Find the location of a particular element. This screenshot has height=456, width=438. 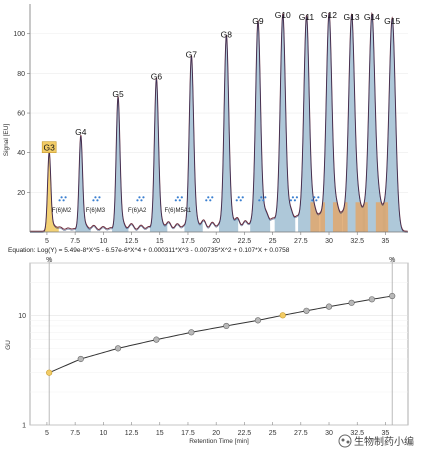

gu-x-tick-label: 25 is located at coordinates (273, 433).